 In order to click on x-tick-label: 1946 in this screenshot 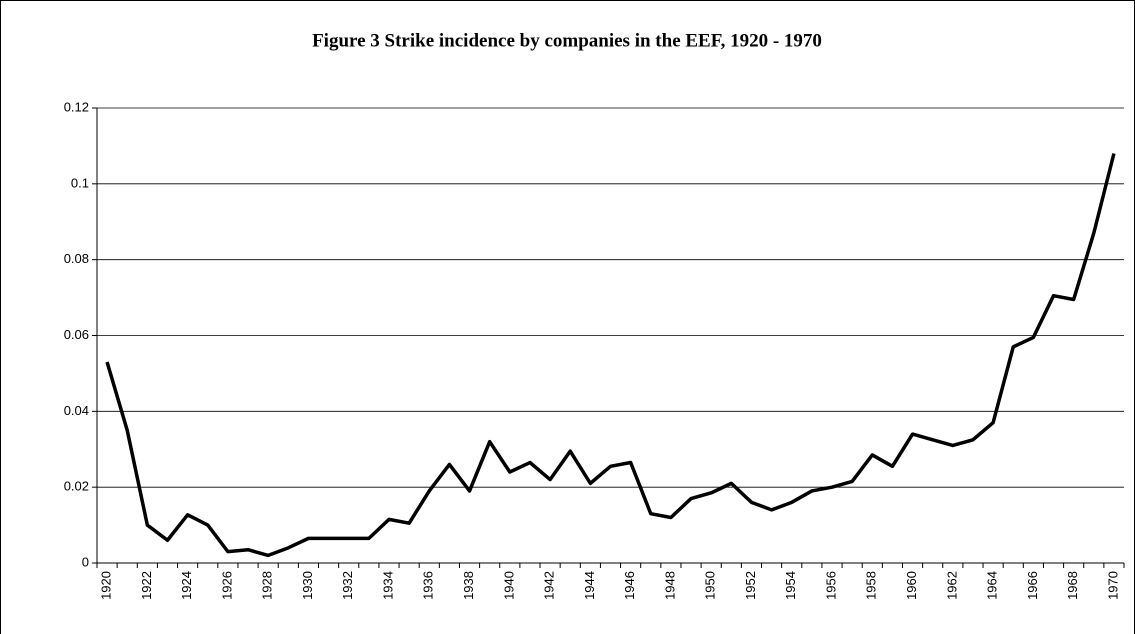, I will do `click(629, 585)`.